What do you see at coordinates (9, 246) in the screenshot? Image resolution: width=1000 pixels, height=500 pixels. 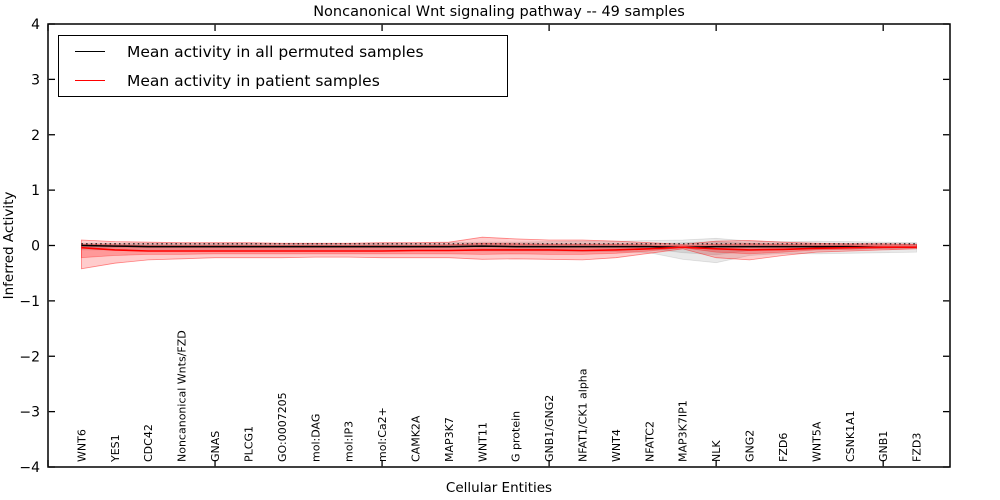 I see `y-axis-label: Inferred Activity` at bounding box center [9, 246].